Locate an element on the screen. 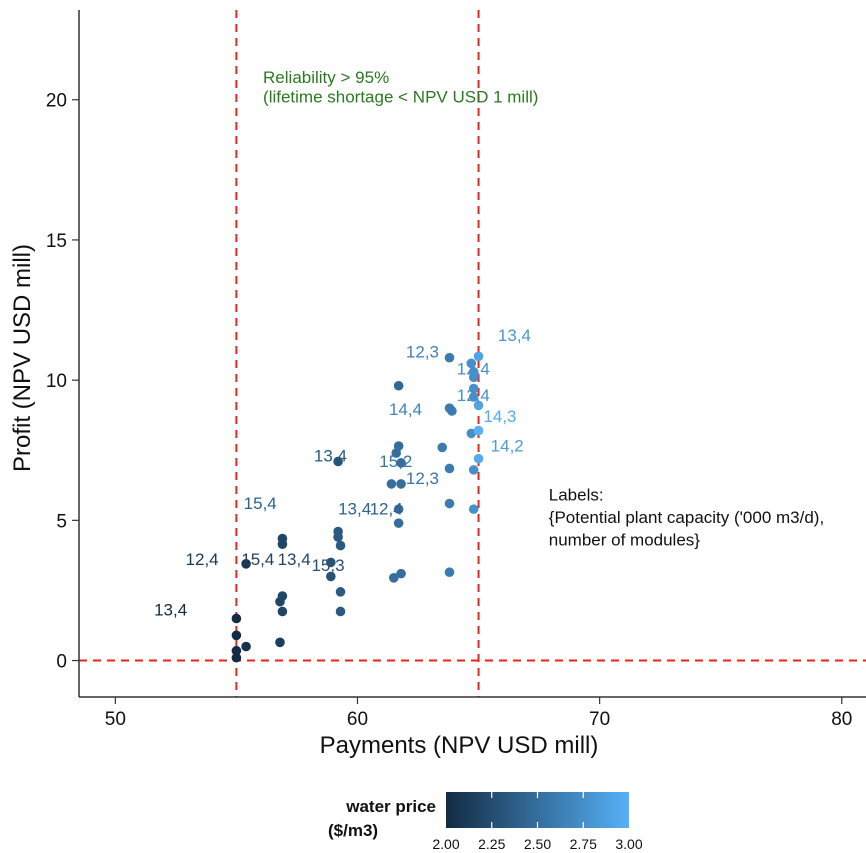 This screenshot has width=866, height=853. x-tick-label: 80 is located at coordinates (841, 719).